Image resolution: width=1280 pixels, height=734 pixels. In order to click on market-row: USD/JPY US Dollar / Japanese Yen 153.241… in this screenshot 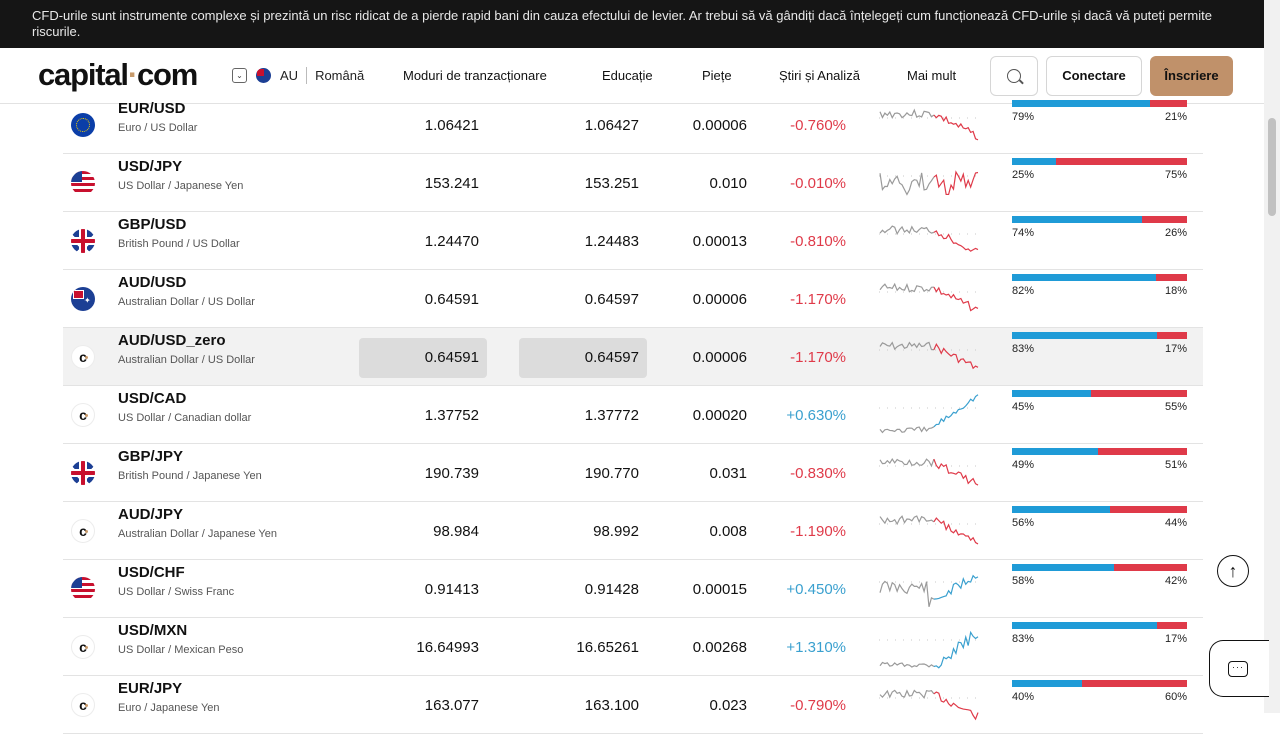, I will do `click(633, 183)`.